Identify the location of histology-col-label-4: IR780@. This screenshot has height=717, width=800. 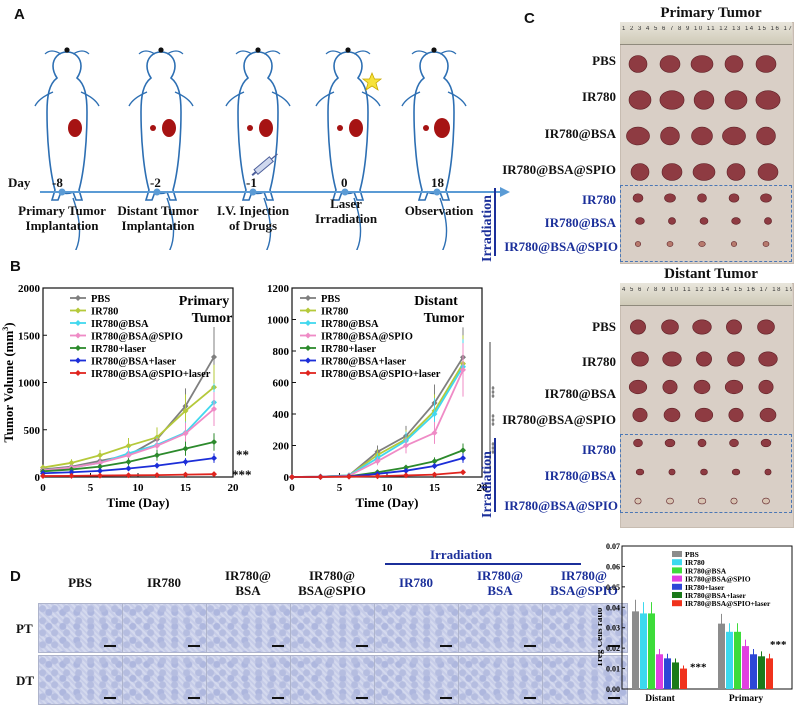
(332, 575).